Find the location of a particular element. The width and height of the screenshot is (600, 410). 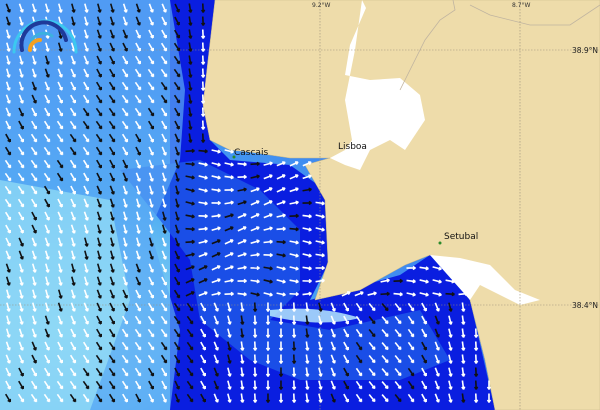

shallow-bar is located at coordinates (315, 315).